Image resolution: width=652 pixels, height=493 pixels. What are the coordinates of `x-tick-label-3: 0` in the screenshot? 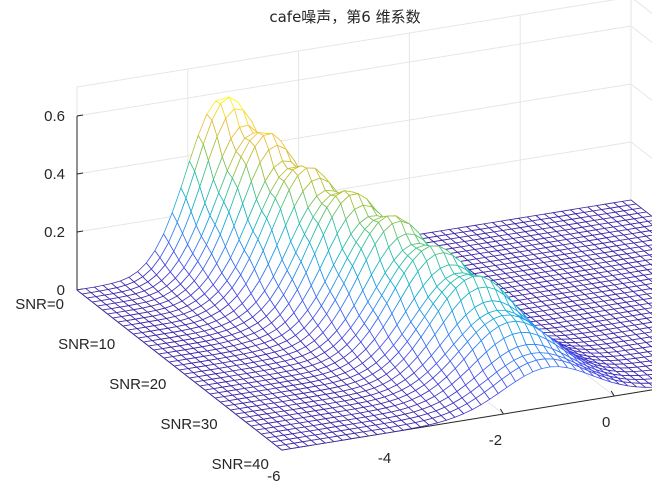 It's located at (606, 422).